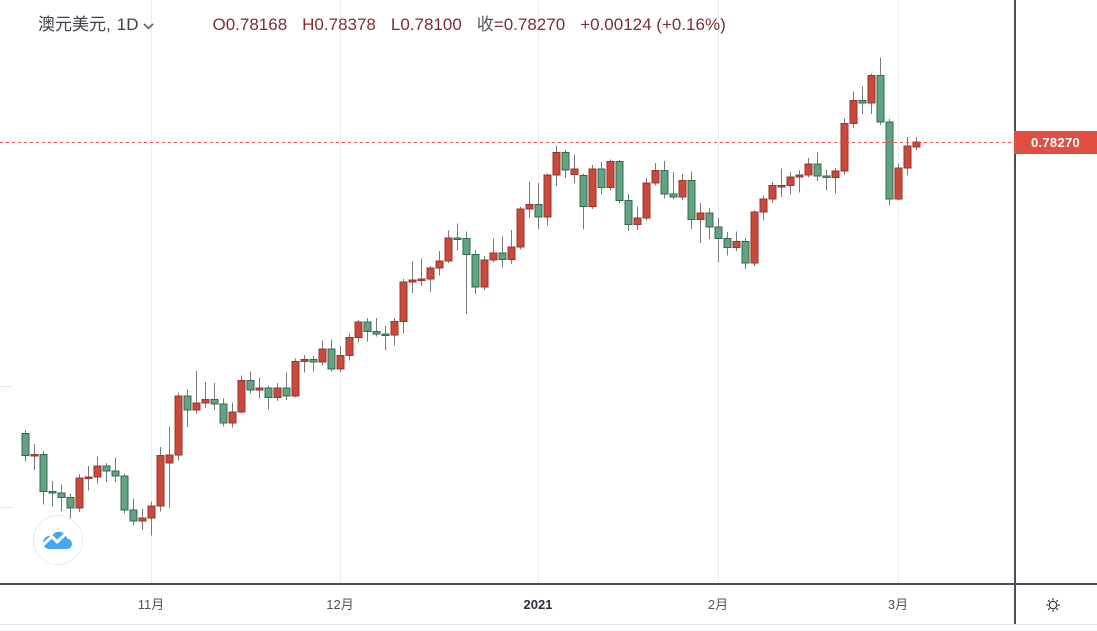 Image resolution: width=1097 pixels, height=631 pixels. I want to click on cloud-chart-icon, so click(58, 540).